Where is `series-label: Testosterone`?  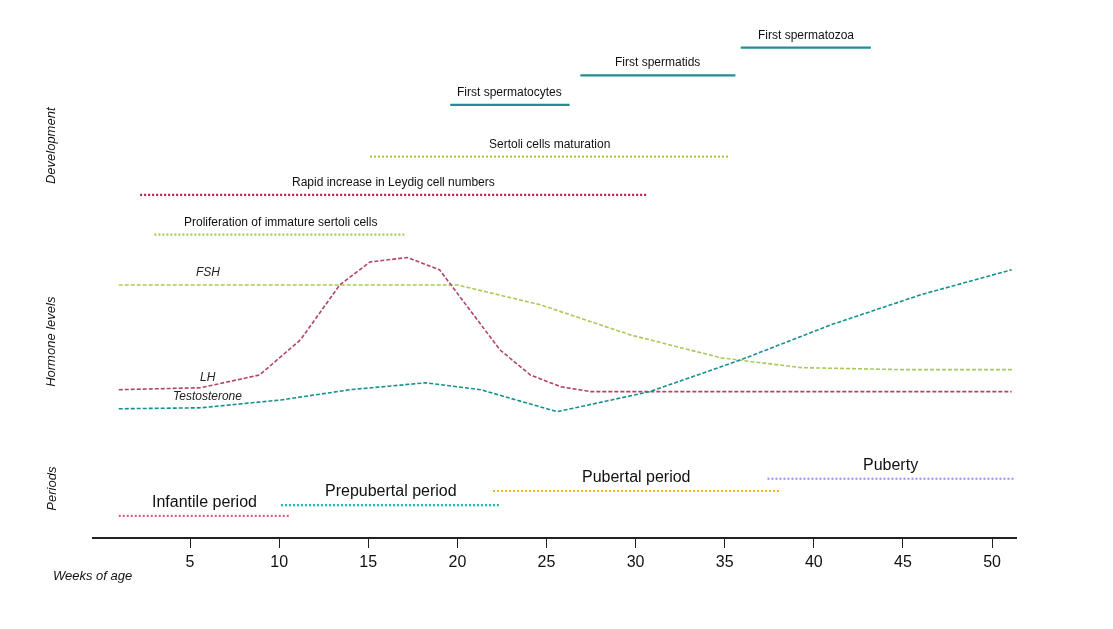 series-label: Testosterone is located at coordinates (208, 396).